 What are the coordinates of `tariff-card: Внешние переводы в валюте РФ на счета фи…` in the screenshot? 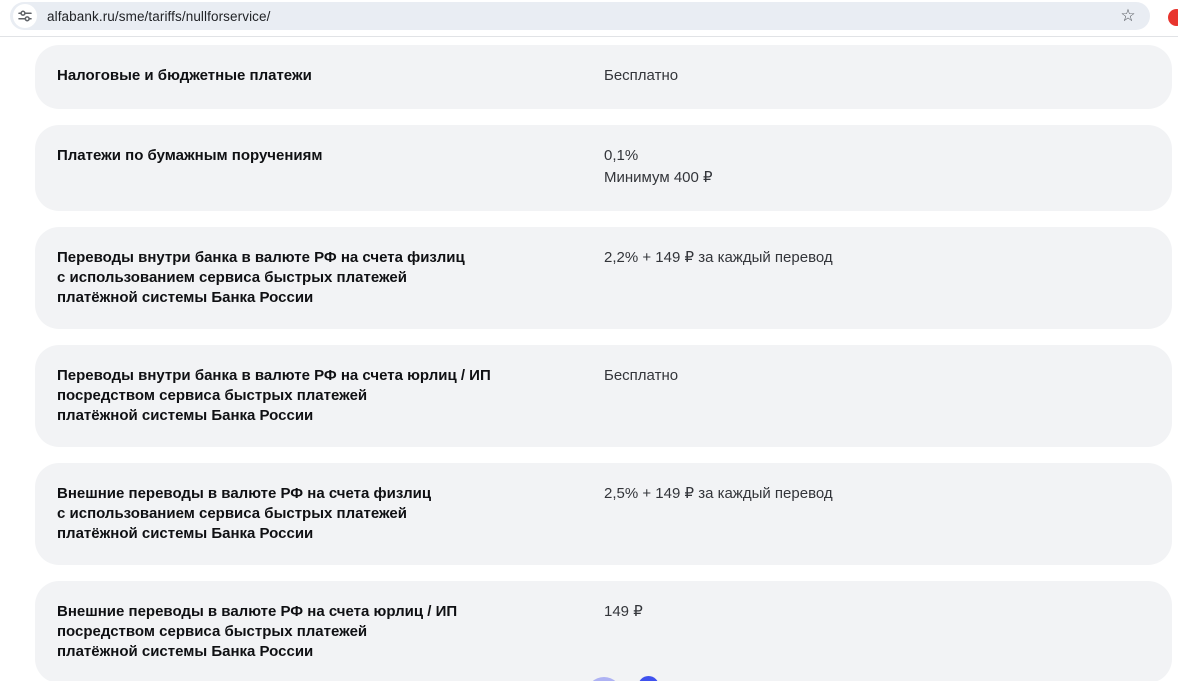 It's located at (603, 513).